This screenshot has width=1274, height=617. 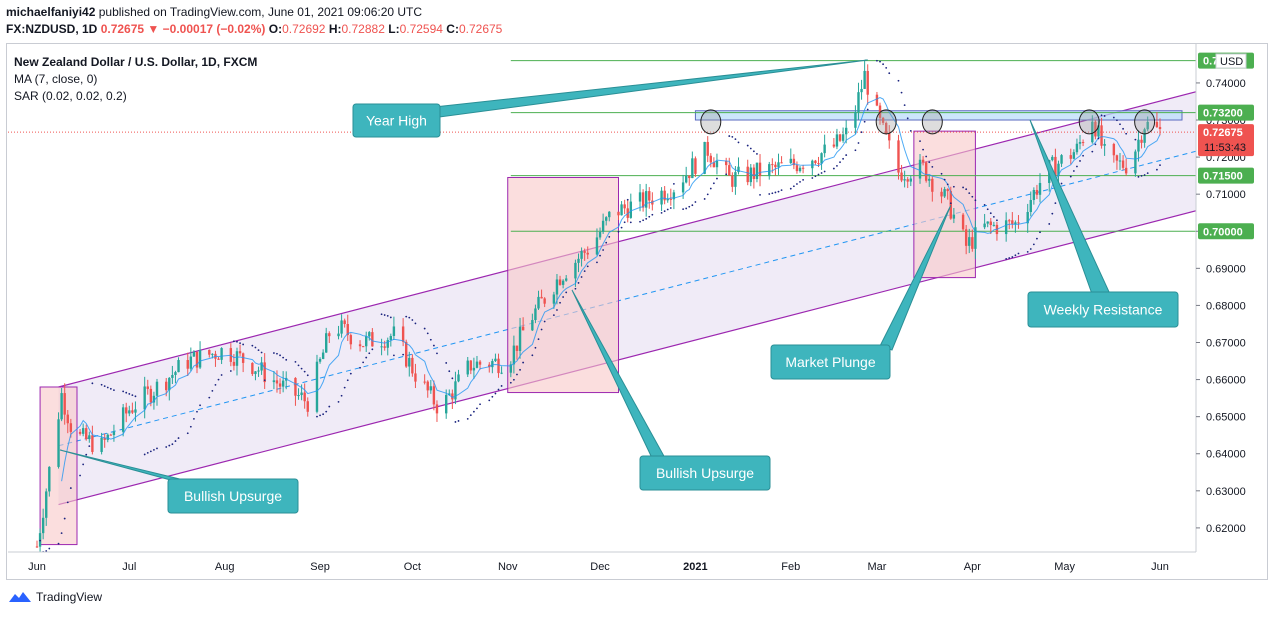 I want to click on y-tick-label: 0.66000, so click(x=1226, y=381).